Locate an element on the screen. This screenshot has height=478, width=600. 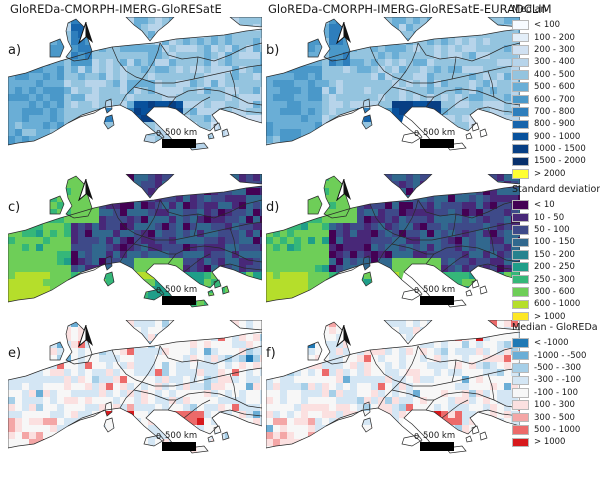
legend-label: 1000 - 1500 is located at coordinates (560, 149).